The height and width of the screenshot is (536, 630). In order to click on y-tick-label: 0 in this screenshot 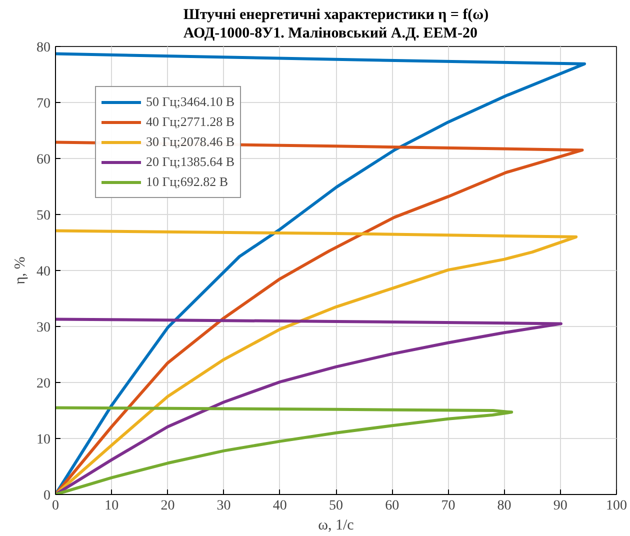, I will do `click(47, 496)`.